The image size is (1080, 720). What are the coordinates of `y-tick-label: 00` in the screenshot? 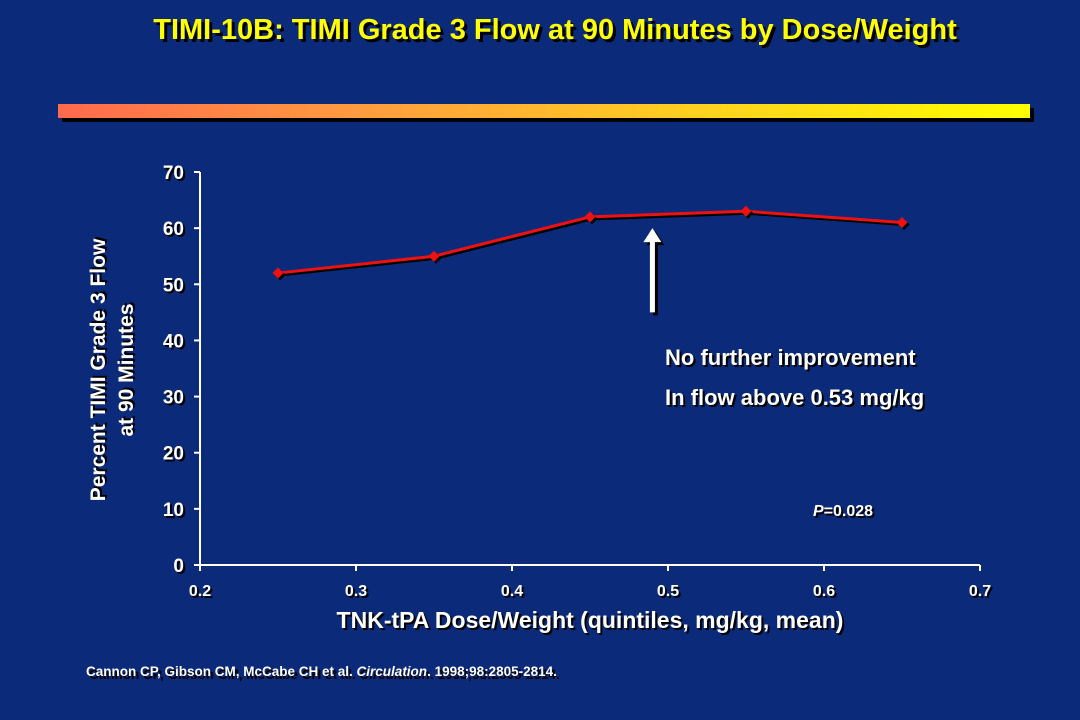 It's located at (179, 567).